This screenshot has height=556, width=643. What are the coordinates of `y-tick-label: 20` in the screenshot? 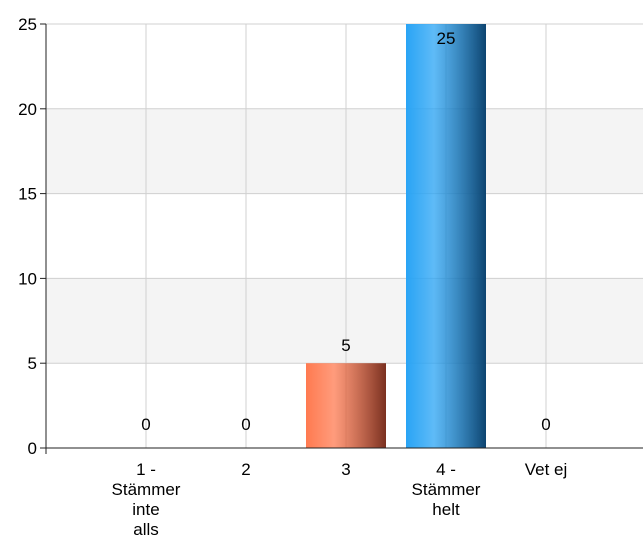 It's located at (27, 109).